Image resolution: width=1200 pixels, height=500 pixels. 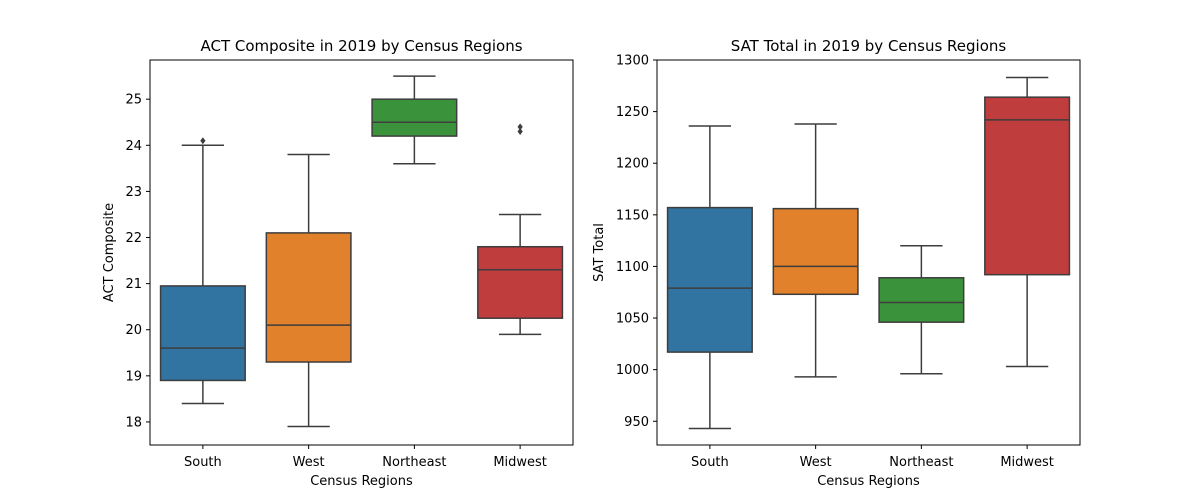 What do you see at coordinates (133, 238) in the screenshot?
I see `y-tick-label: 22` at bounding box center [133, 238].